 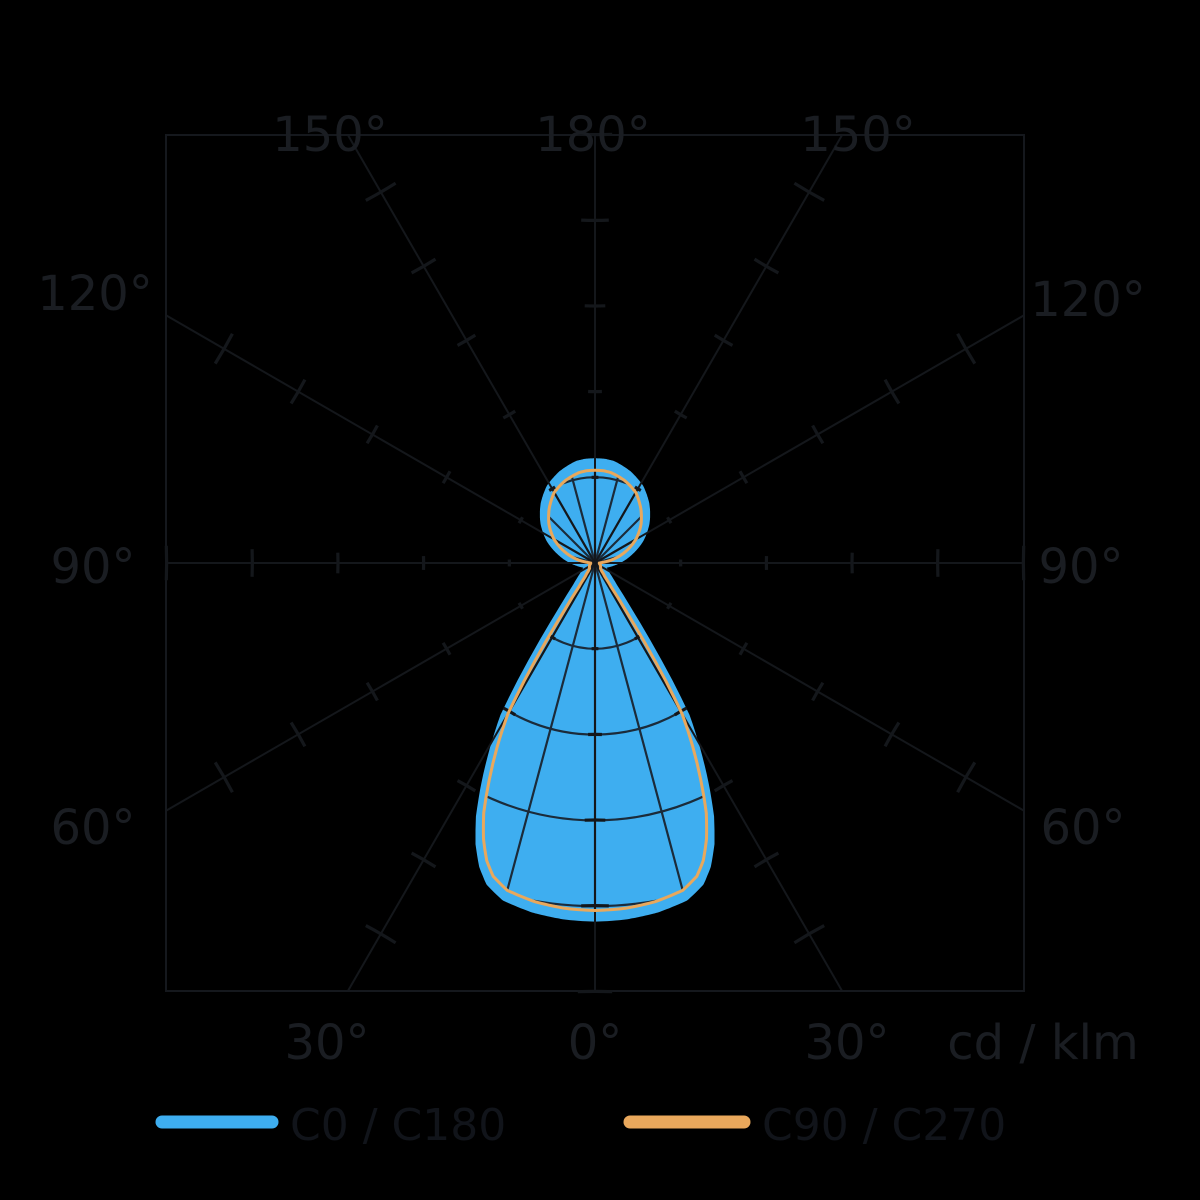 I want to click on angle-label-60-left: 60°, so click(x=92, y=828).